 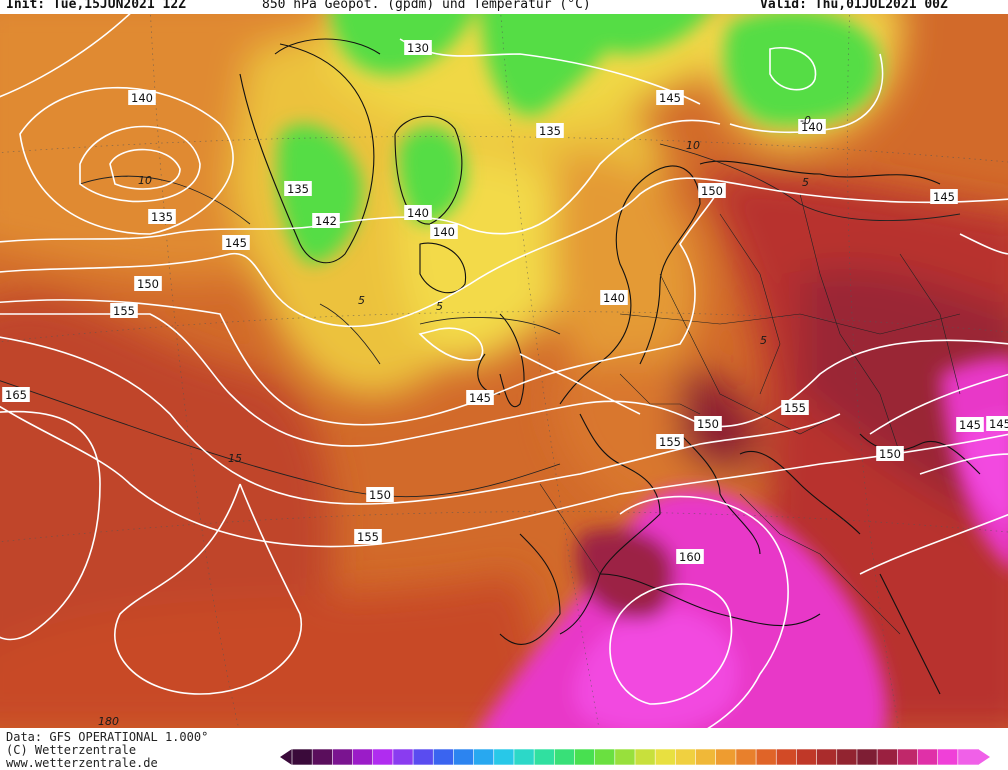 What do you see at coordinates (984, 757) in the screenshot?
I see `colorbar-right-arrow` at bounding box center [984, 757].